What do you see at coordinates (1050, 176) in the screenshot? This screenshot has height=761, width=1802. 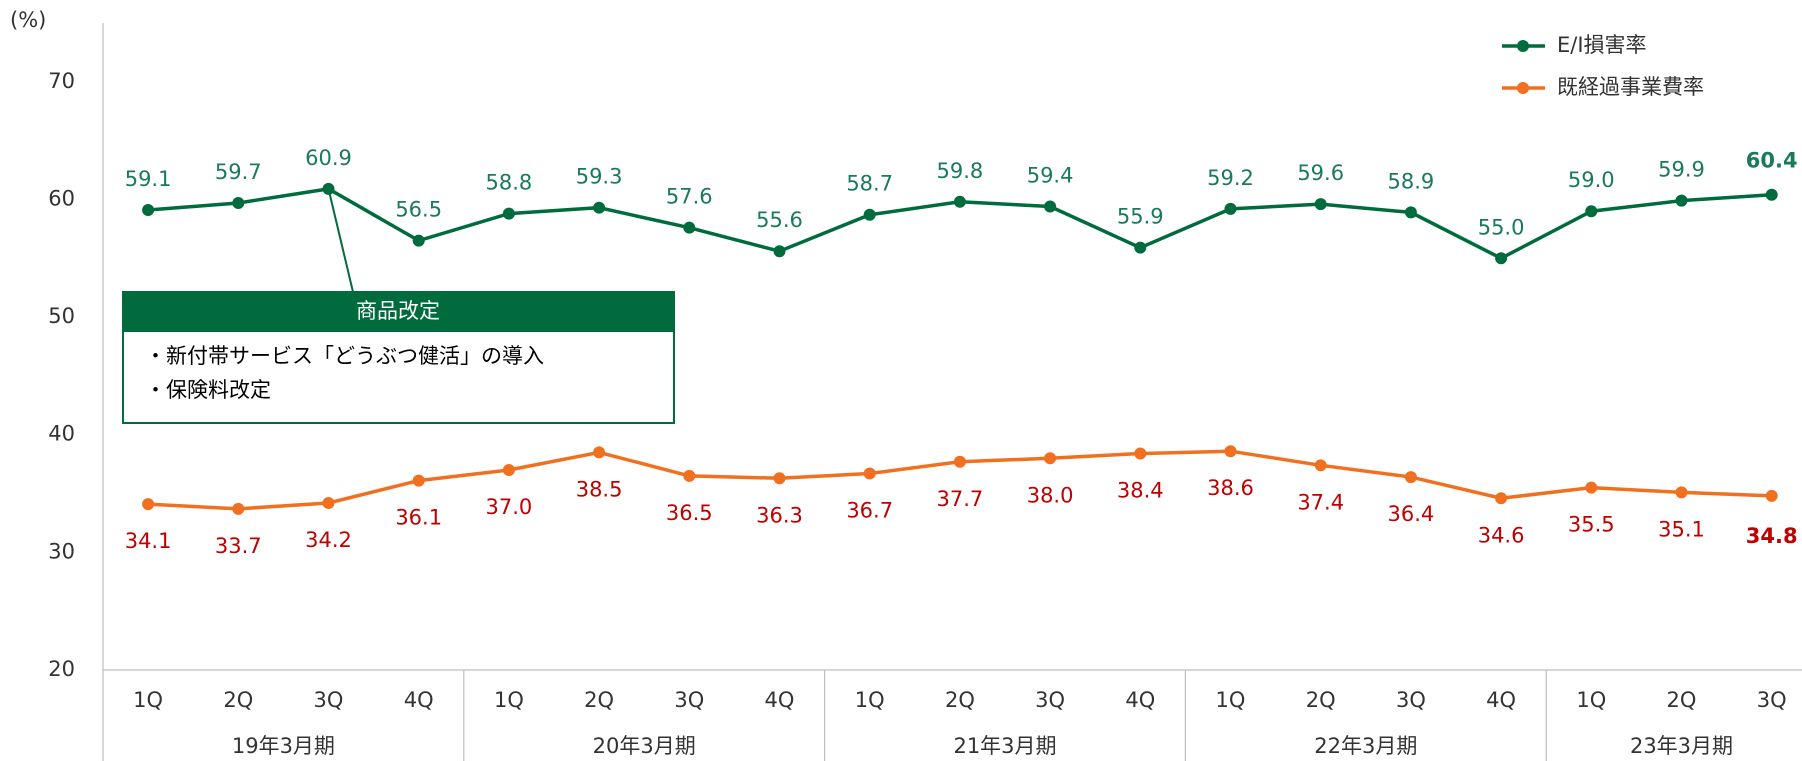 I see `data-label: 59.4` at bounding box center [1050, 176].